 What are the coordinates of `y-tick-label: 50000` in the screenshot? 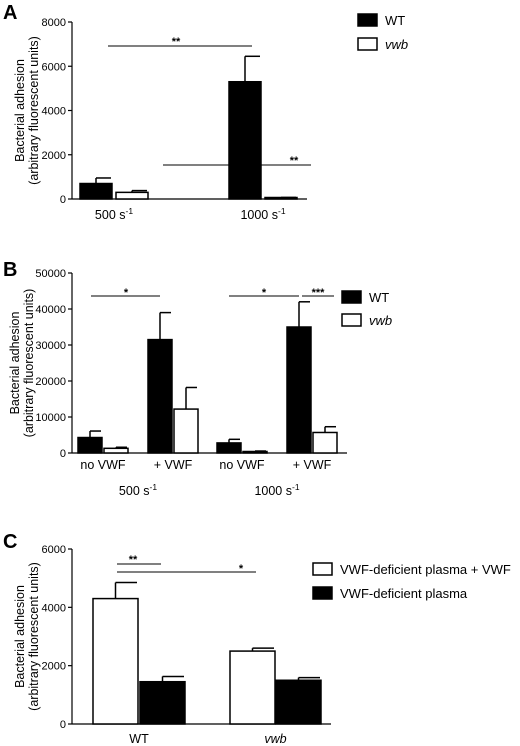 It's located at (50, 274).